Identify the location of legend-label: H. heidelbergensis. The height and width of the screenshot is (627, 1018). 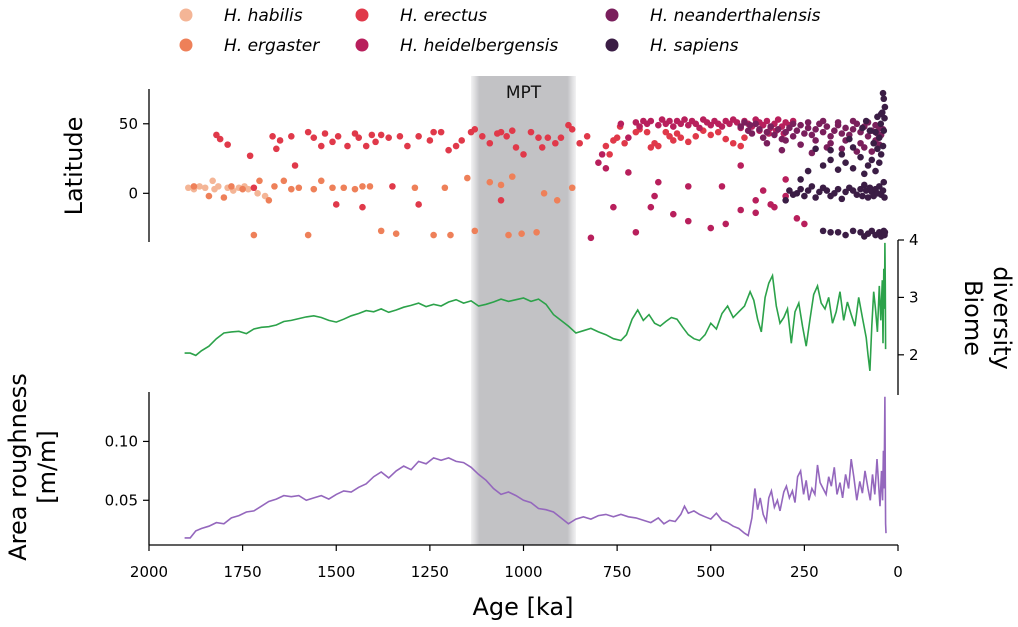
(479, 46).